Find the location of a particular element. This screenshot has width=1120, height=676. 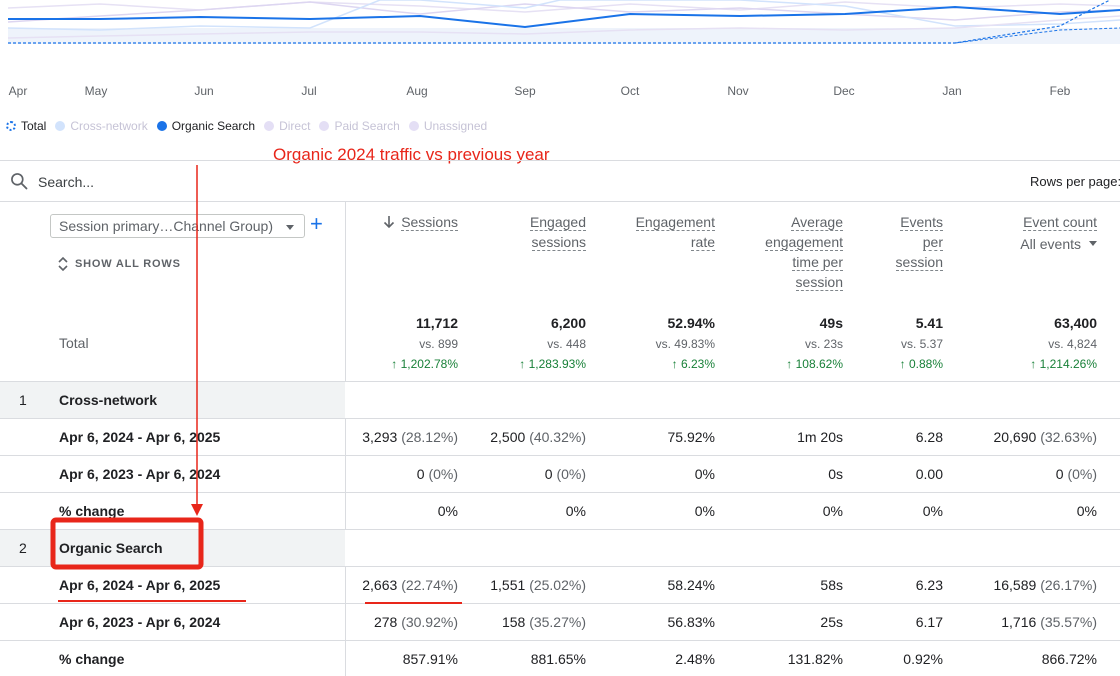

table-cell: 20,690 (32.63%) is located at coordinates (1045, 437).